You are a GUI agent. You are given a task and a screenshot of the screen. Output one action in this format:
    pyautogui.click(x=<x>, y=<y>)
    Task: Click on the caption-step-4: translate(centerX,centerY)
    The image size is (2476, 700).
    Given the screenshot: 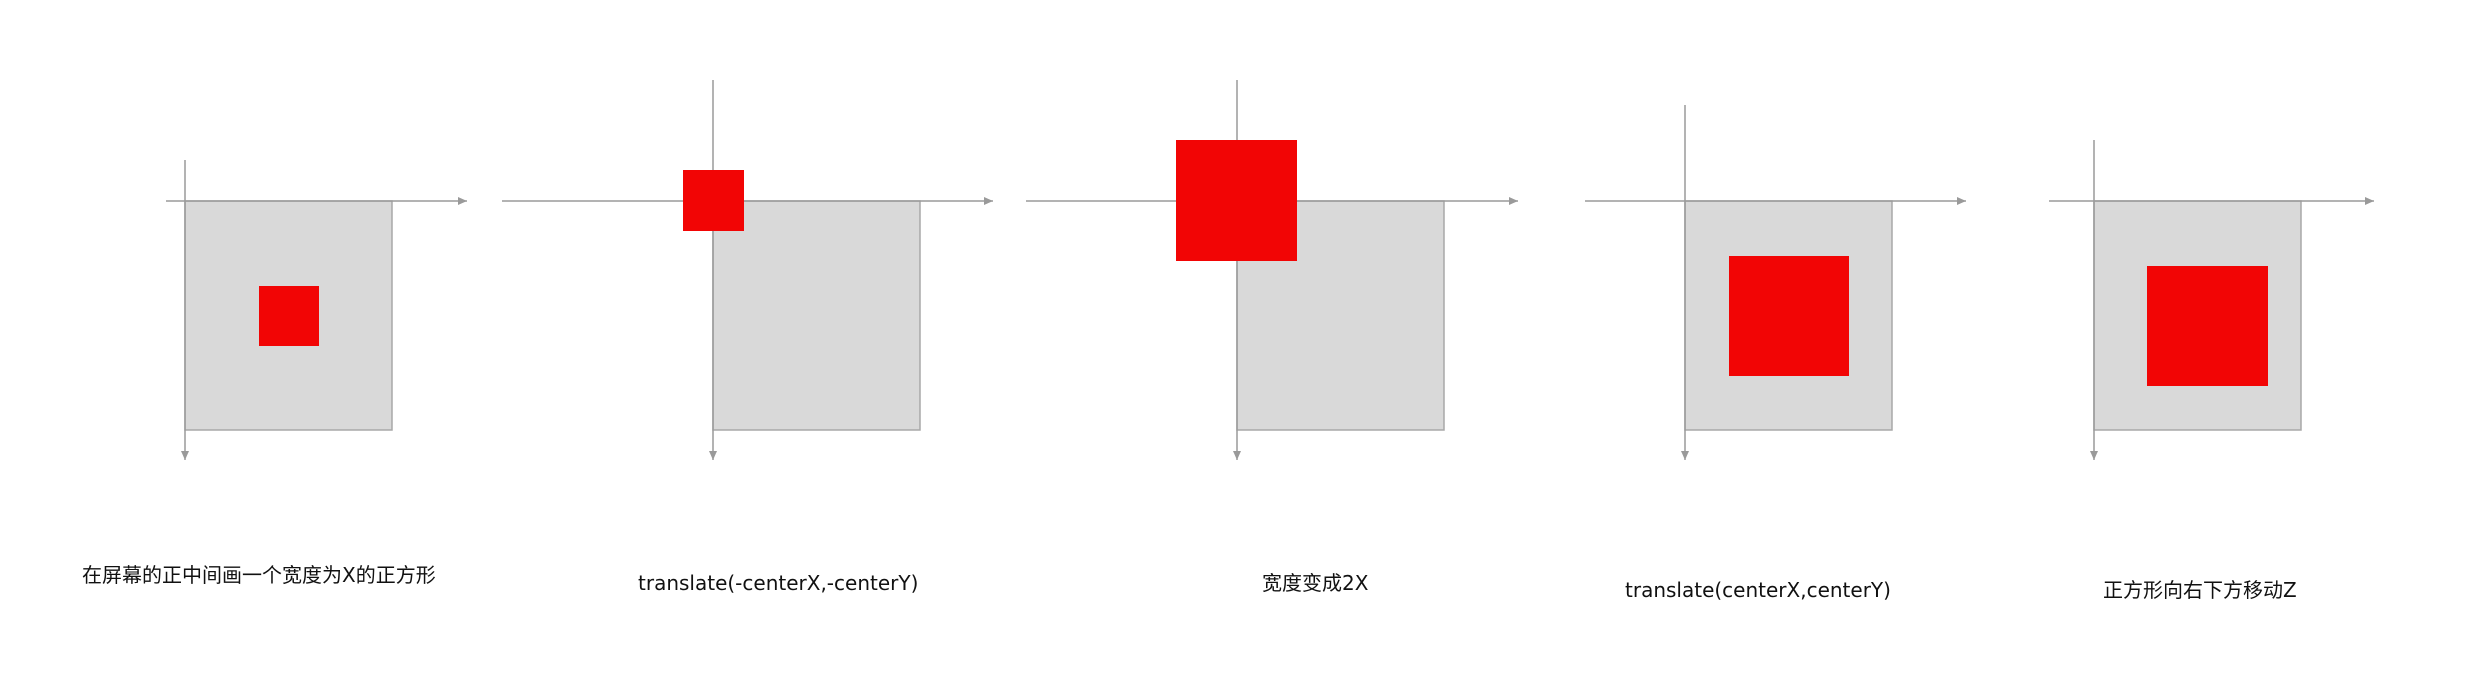 What is the action you would take?
    pyautogui.click(x=1758, y=590)
    